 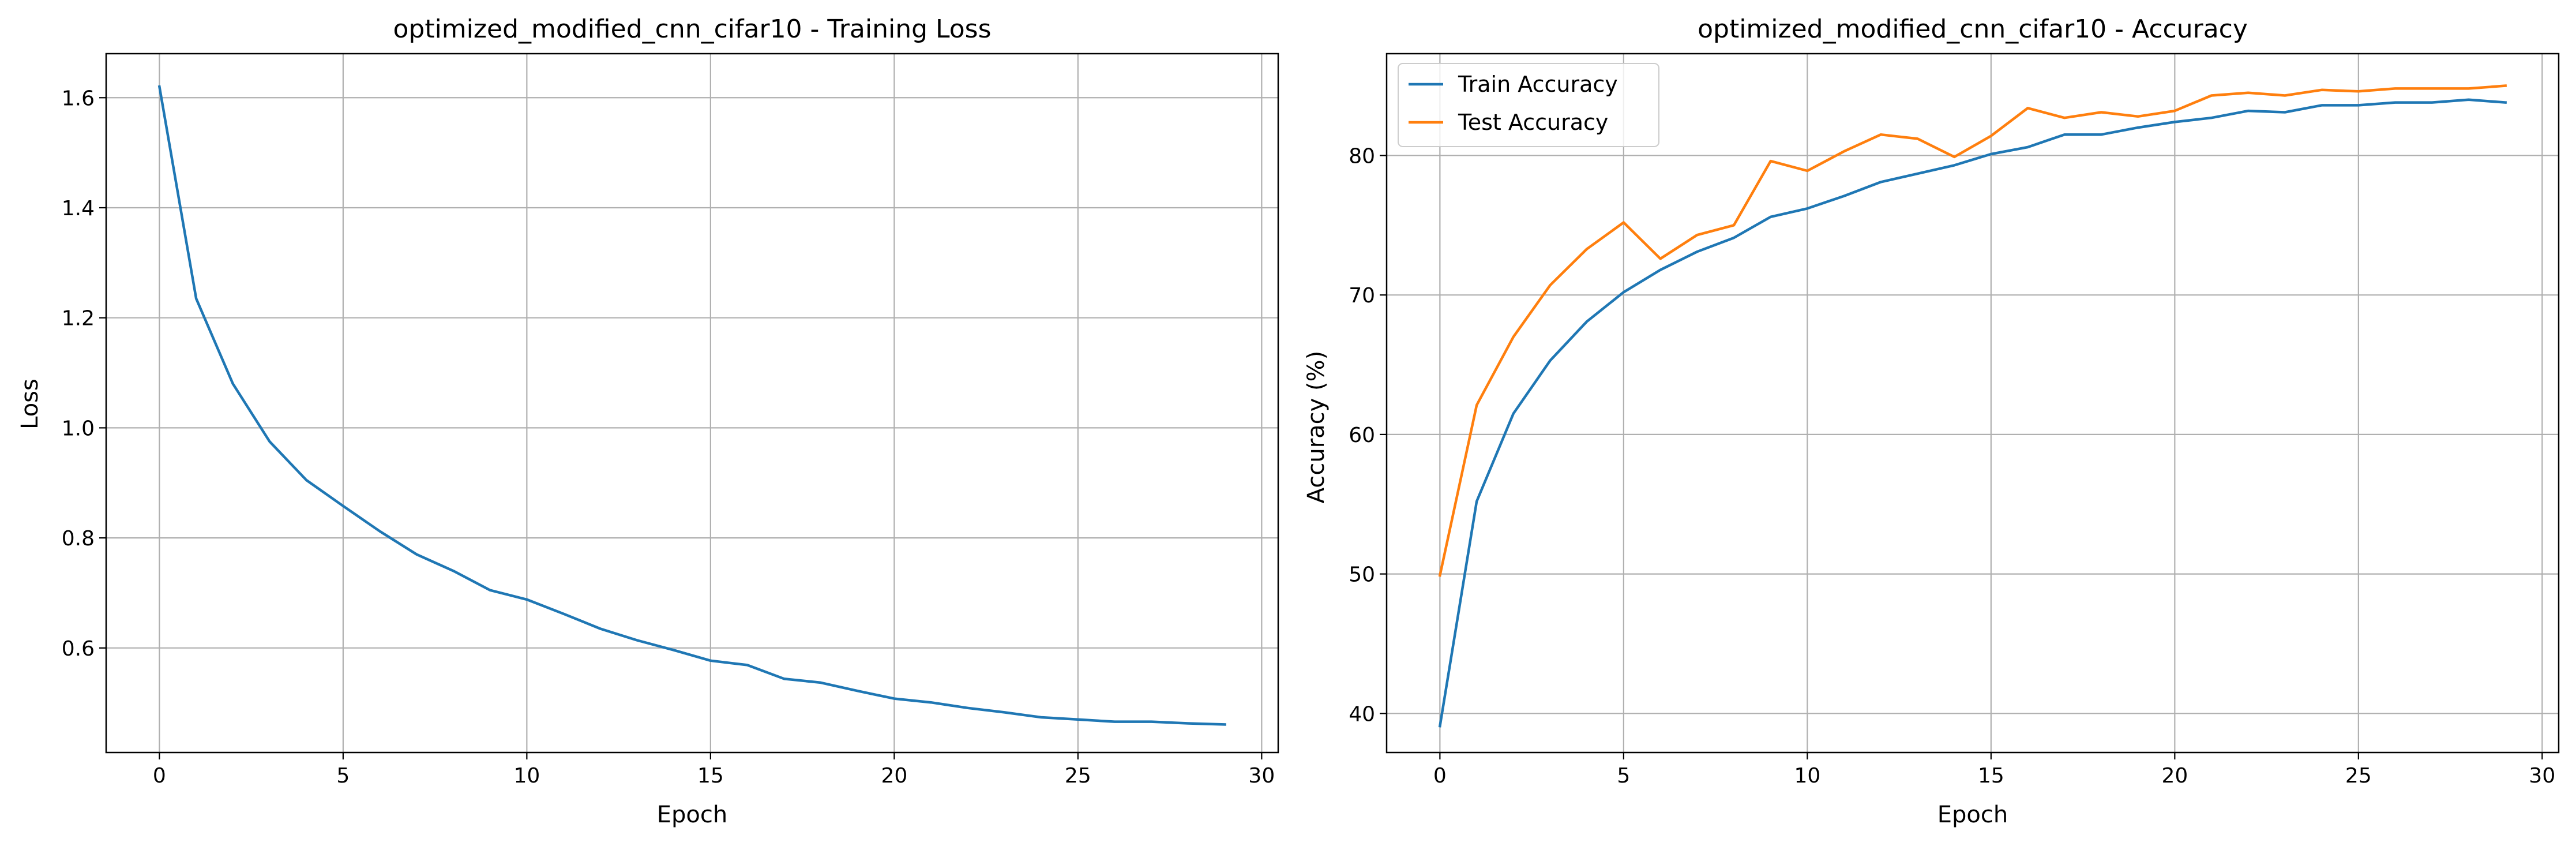 What do you see at coordinates (1972, 815) in the screenshot?
I see `accuracy-x-axis-label: Epoch` at bounding box center [1972, 815].